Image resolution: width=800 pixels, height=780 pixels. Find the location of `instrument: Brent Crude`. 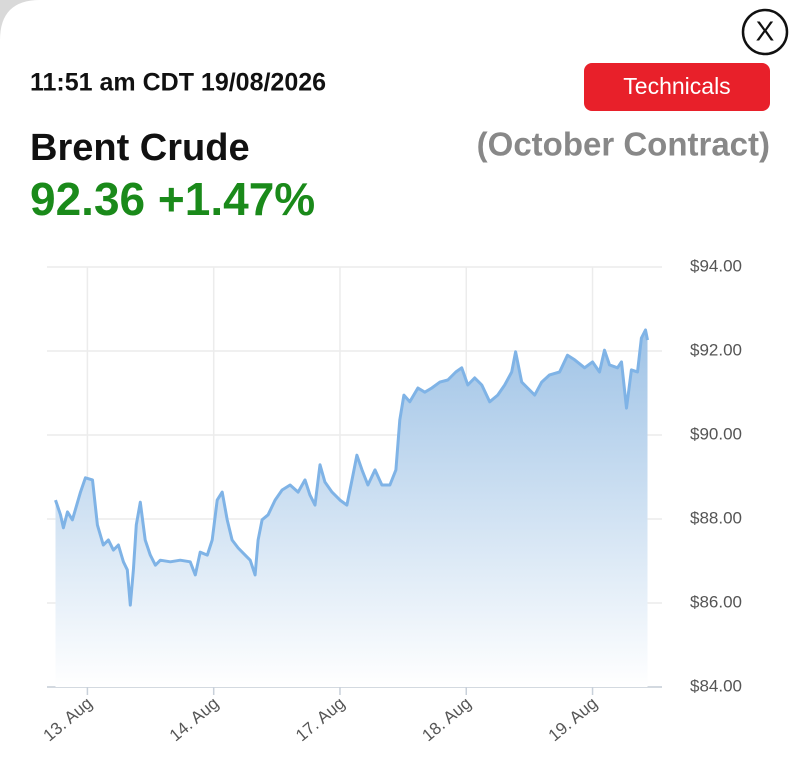

instrument: Brent Crude is located at coordinates (140, 148).